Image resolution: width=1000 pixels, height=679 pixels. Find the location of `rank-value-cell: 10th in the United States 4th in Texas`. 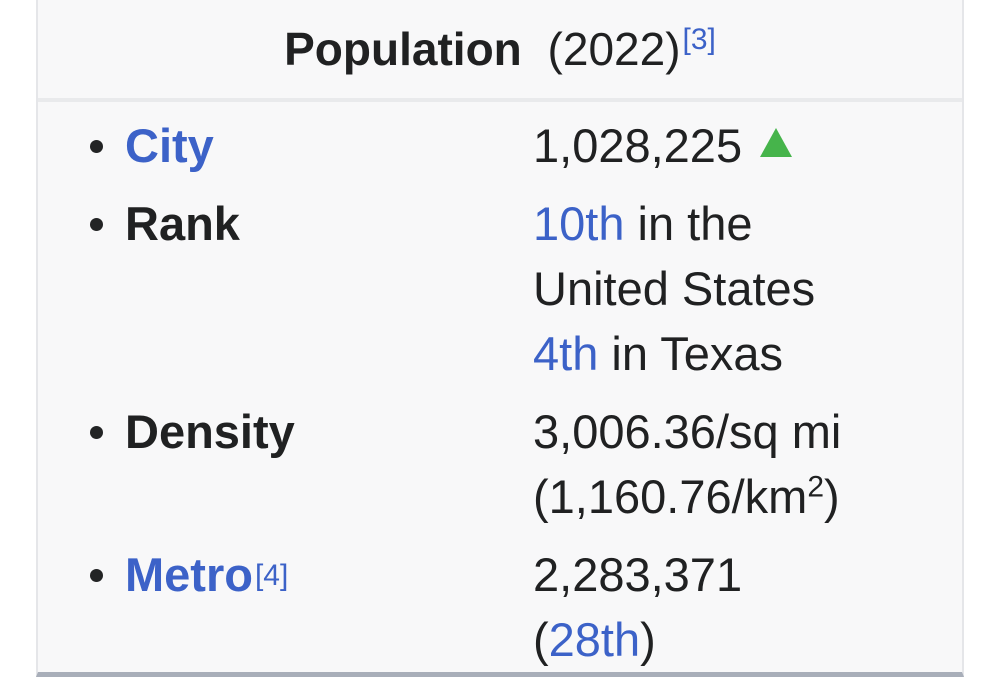

rank-value-cell: 10th in the United States 4th in Texas is located at coordinates (747, 288).